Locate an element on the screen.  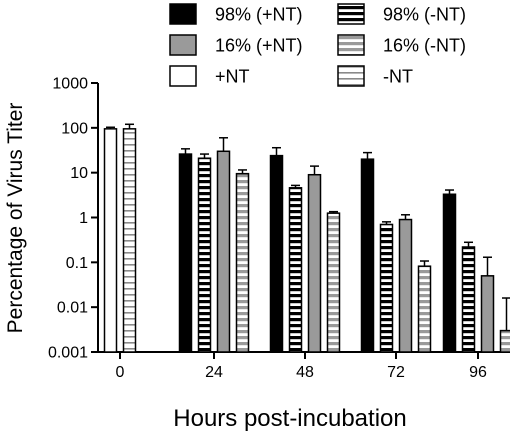
y-tick-label: 100 is located at coordinates (74, 128).